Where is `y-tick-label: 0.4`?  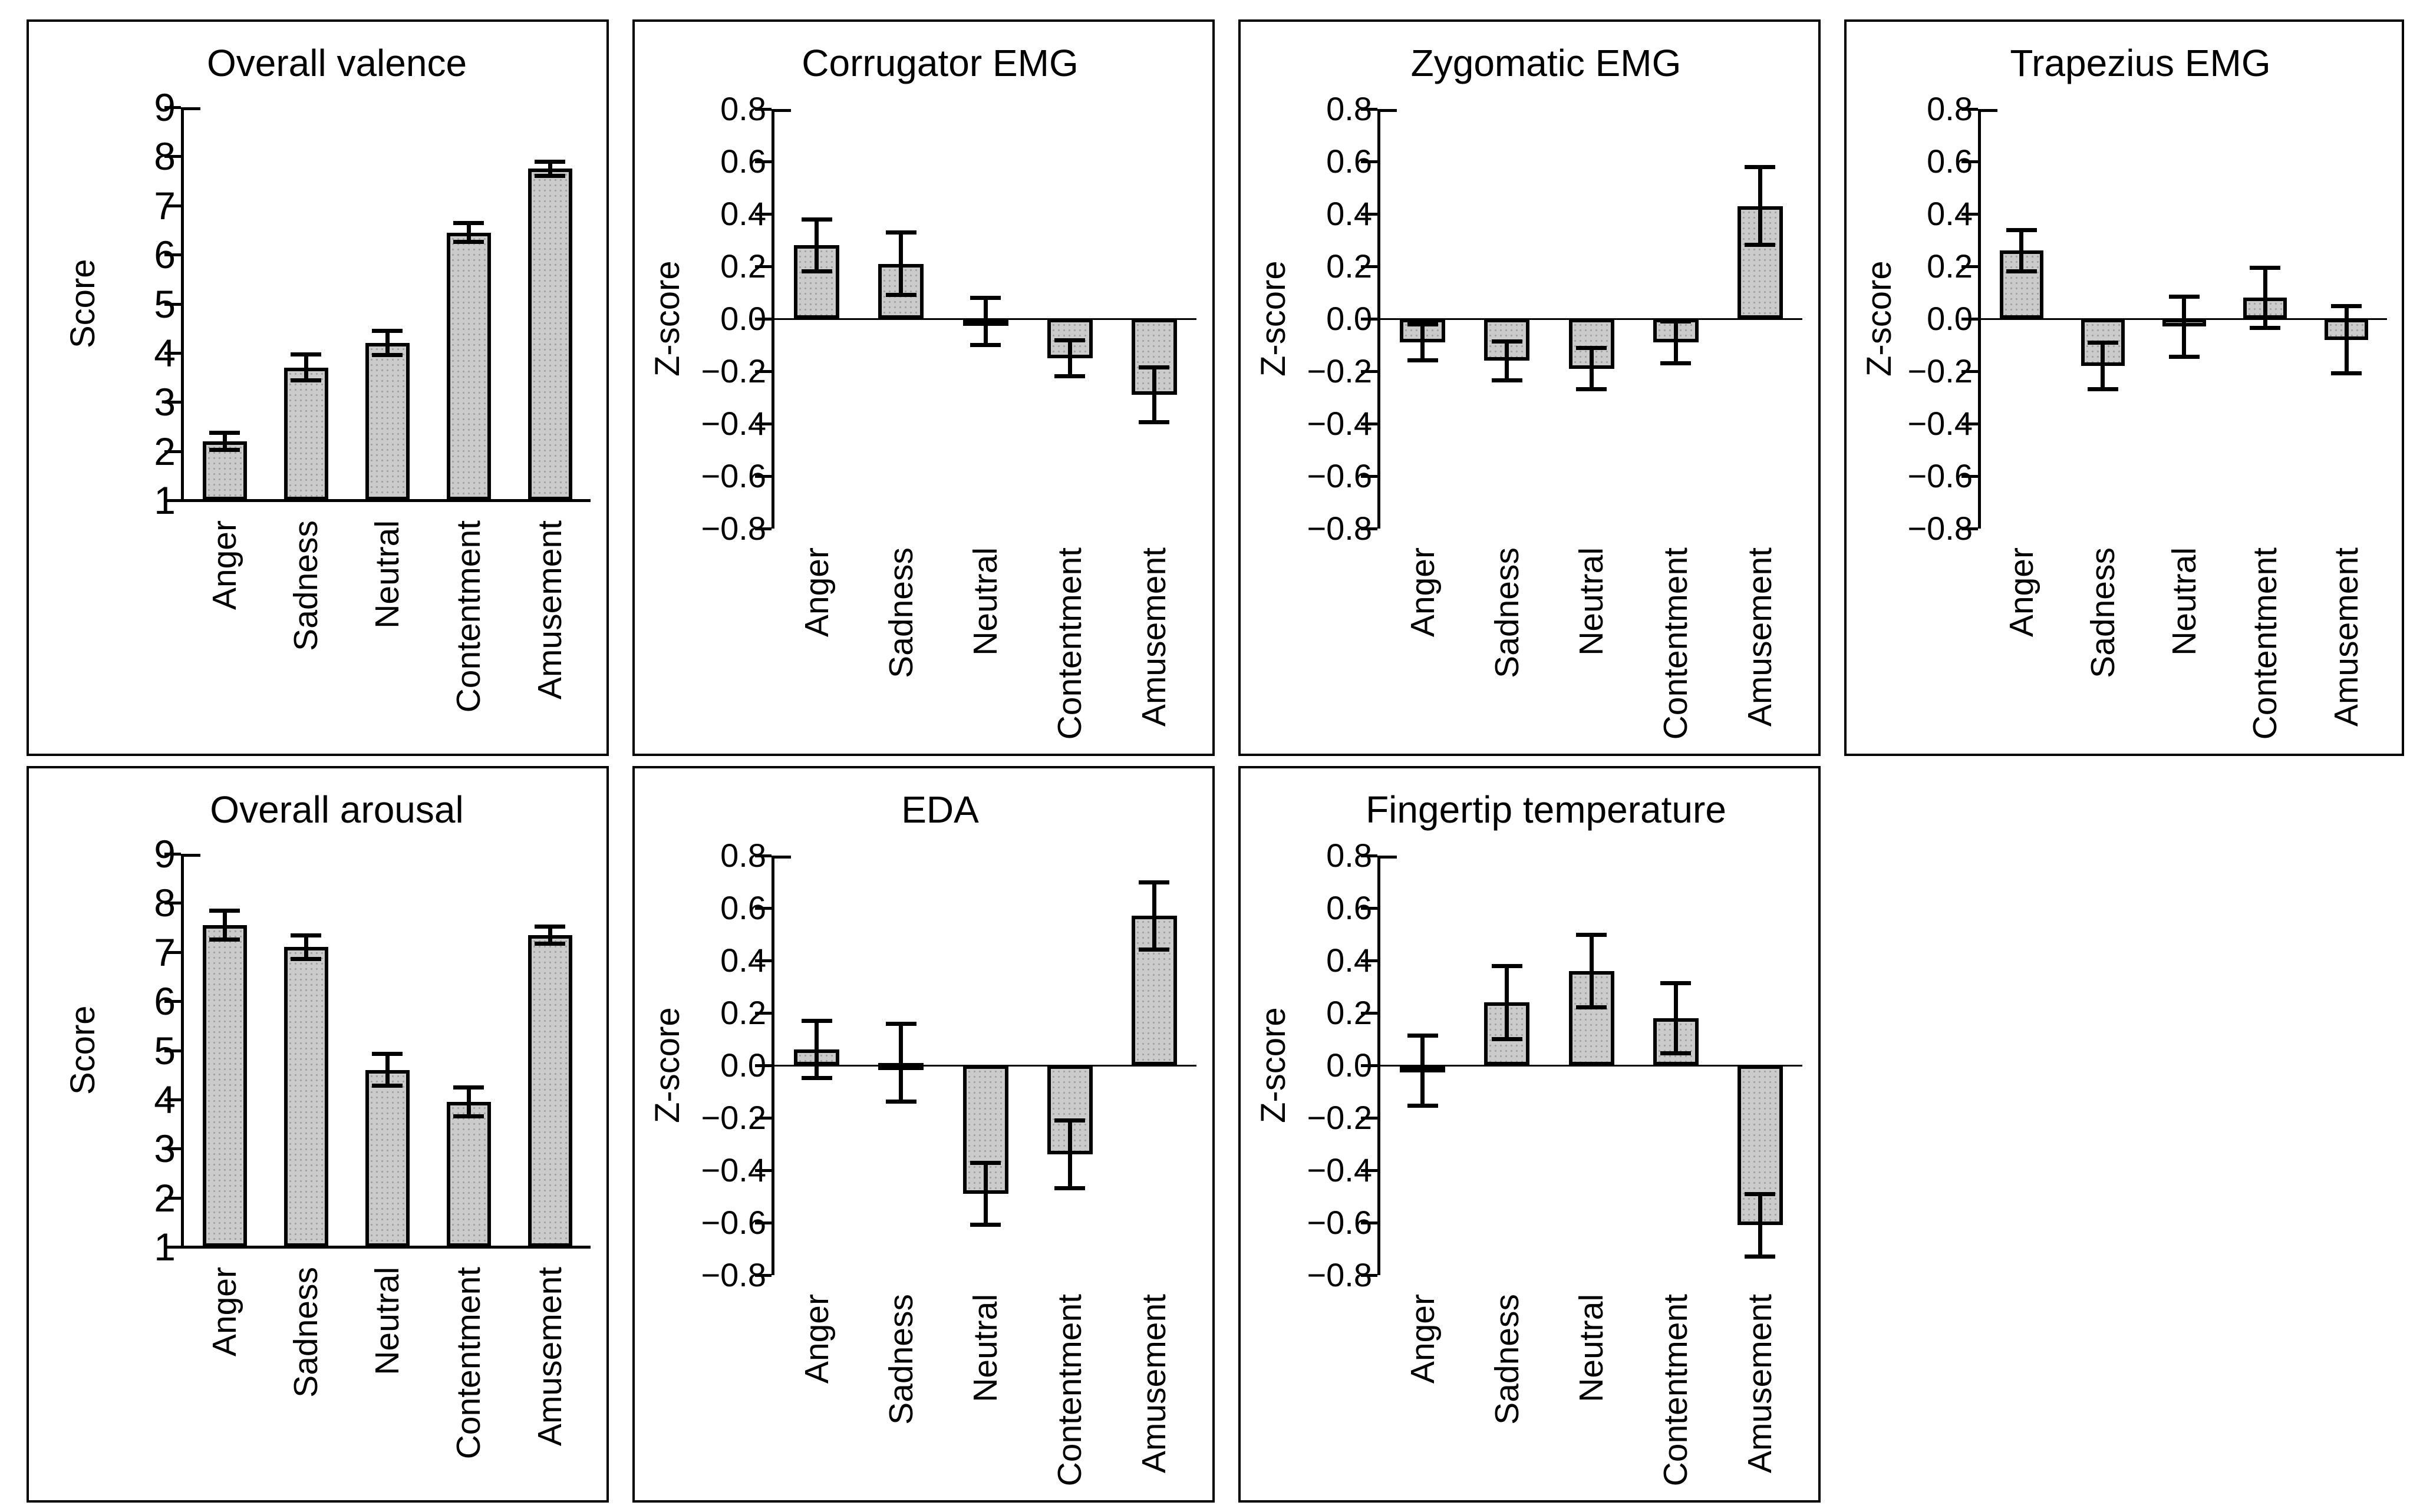 y-tick-label: 0.4 is located at coordinates (1950, 213).